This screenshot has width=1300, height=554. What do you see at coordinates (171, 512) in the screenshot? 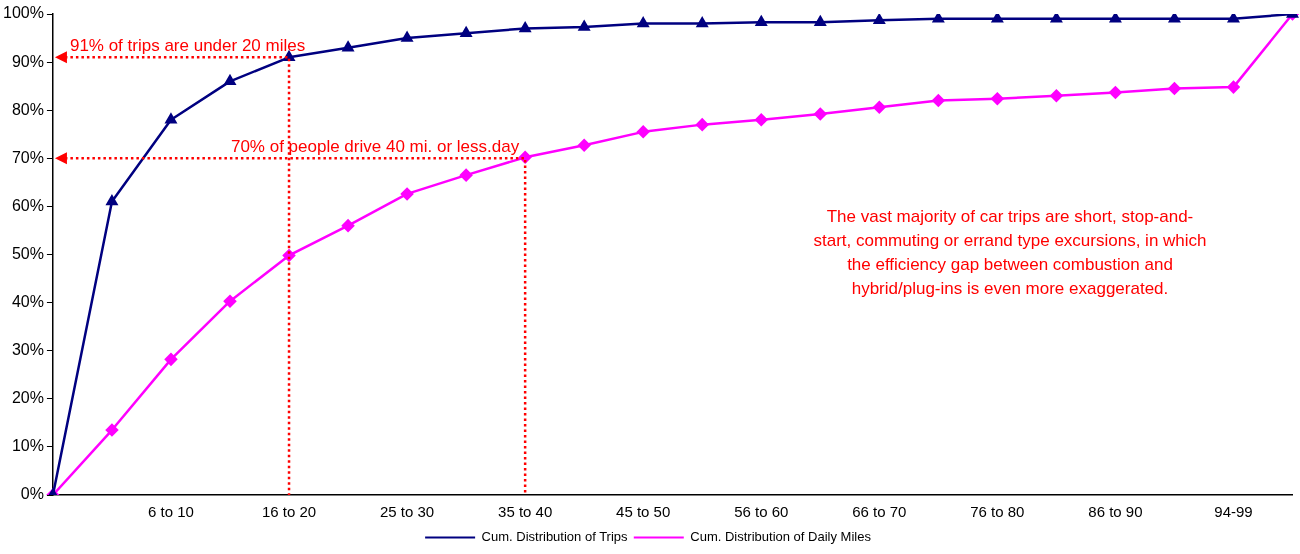
I see `x-tick-label: 6 to 10` at bounding box center [171, 512].